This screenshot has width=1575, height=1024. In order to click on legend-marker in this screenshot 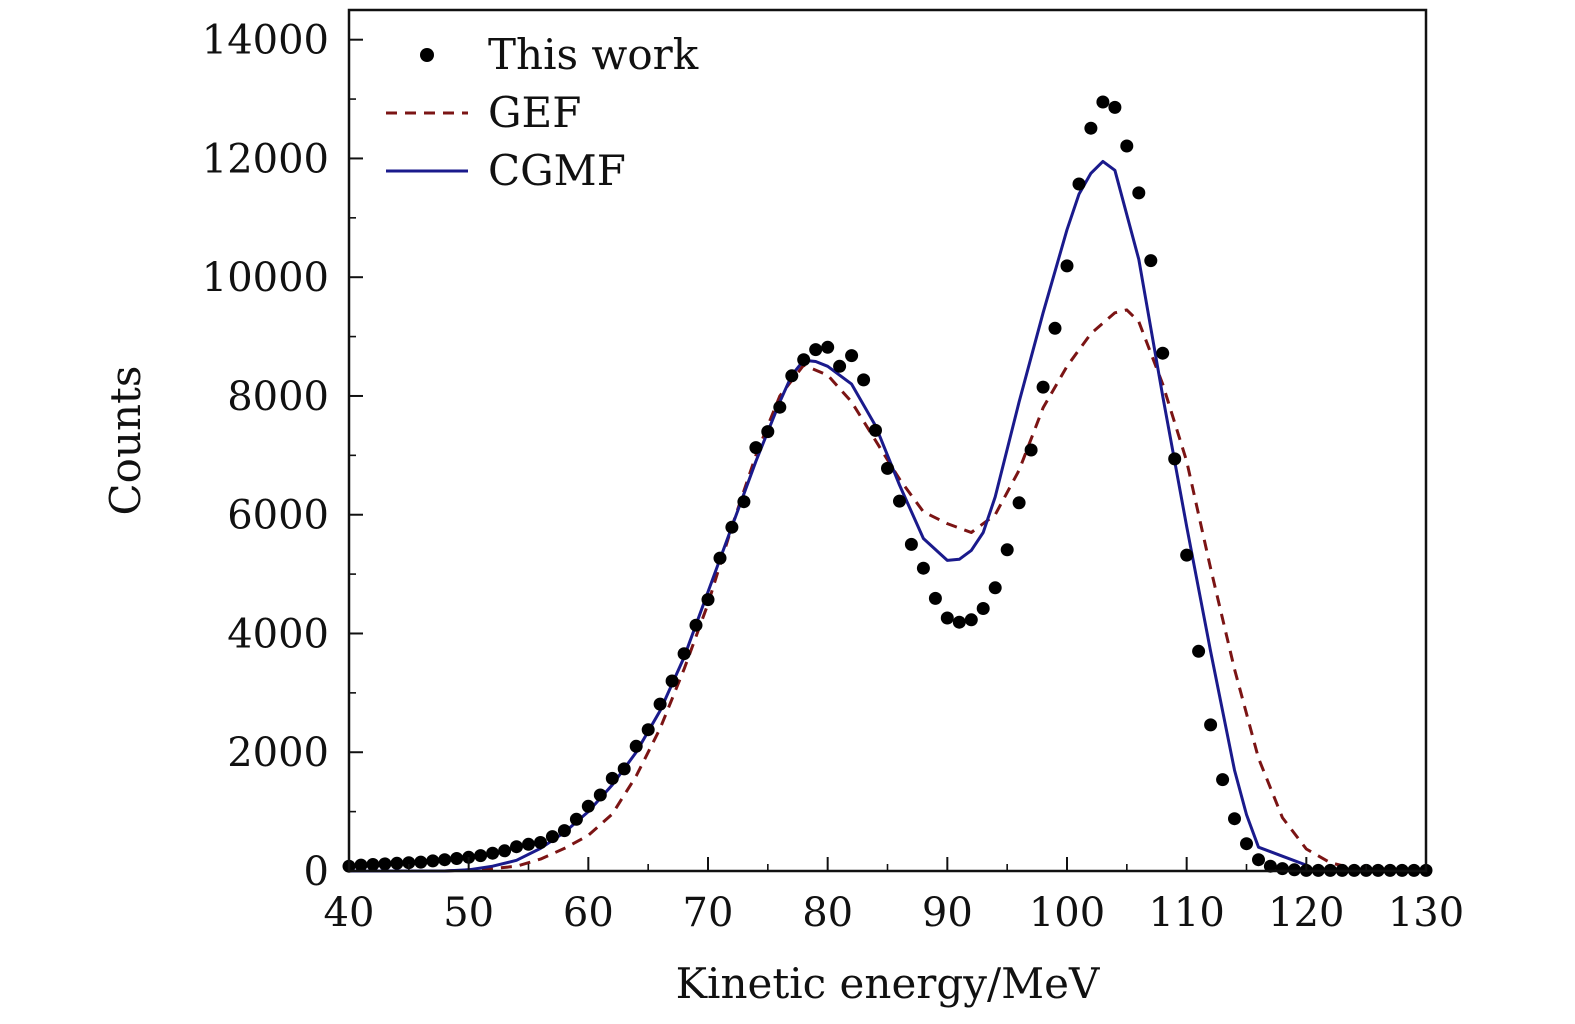, I will do `click(427, 55)`.